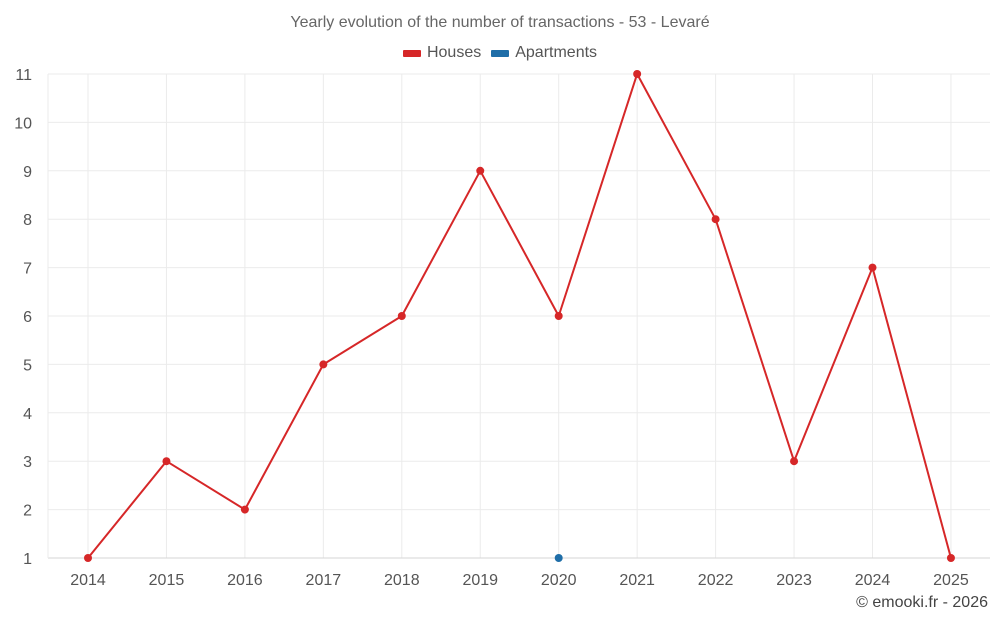  Describe the element at coordinates (23, 123) in the screenshot. I see `y-tick-label: 10` at that location.